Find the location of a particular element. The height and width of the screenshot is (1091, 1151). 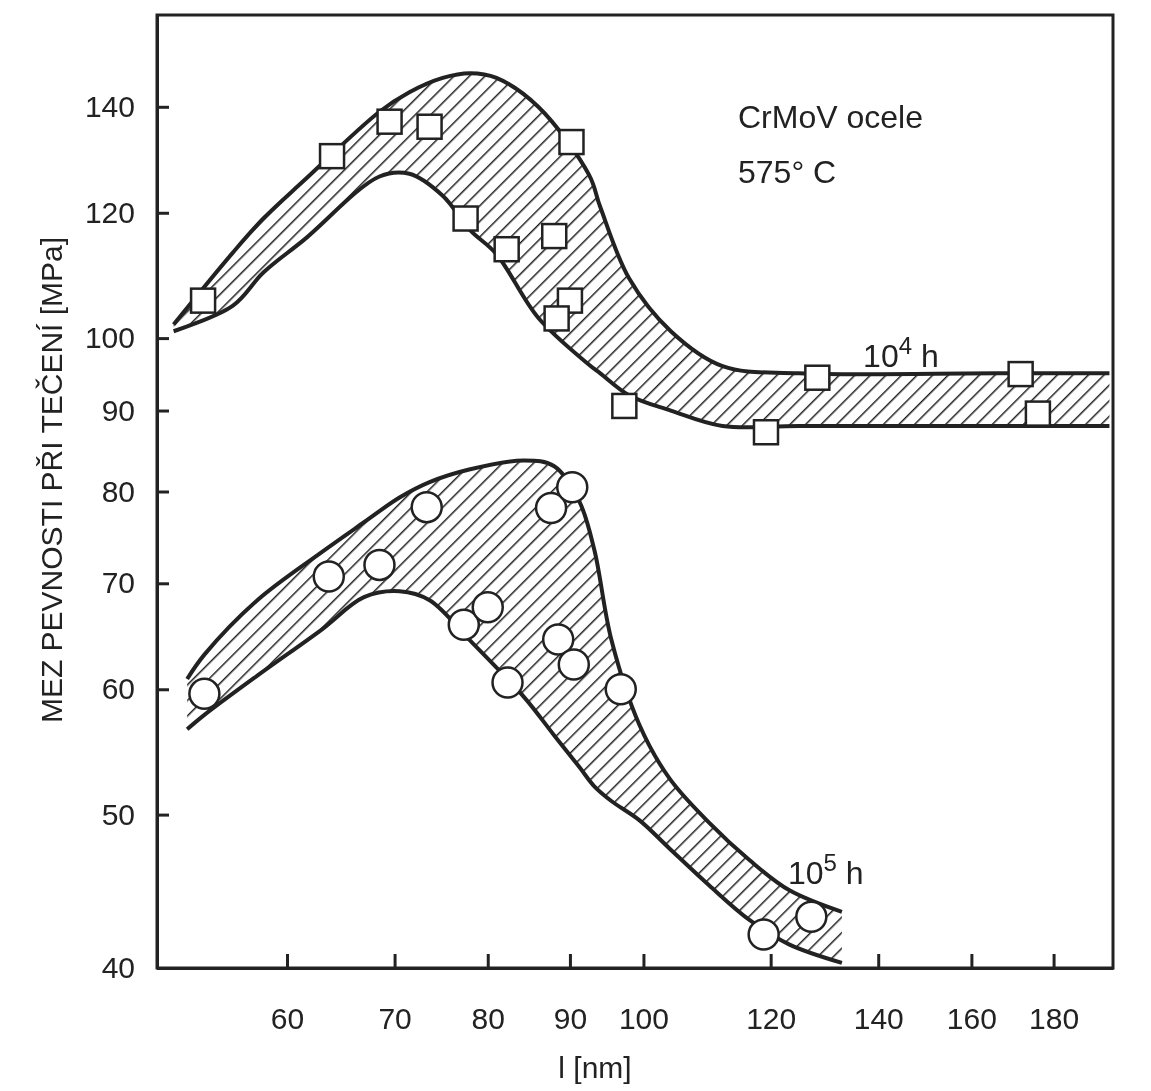

y-tick-label: 120 is located at coordinates (109, 212).